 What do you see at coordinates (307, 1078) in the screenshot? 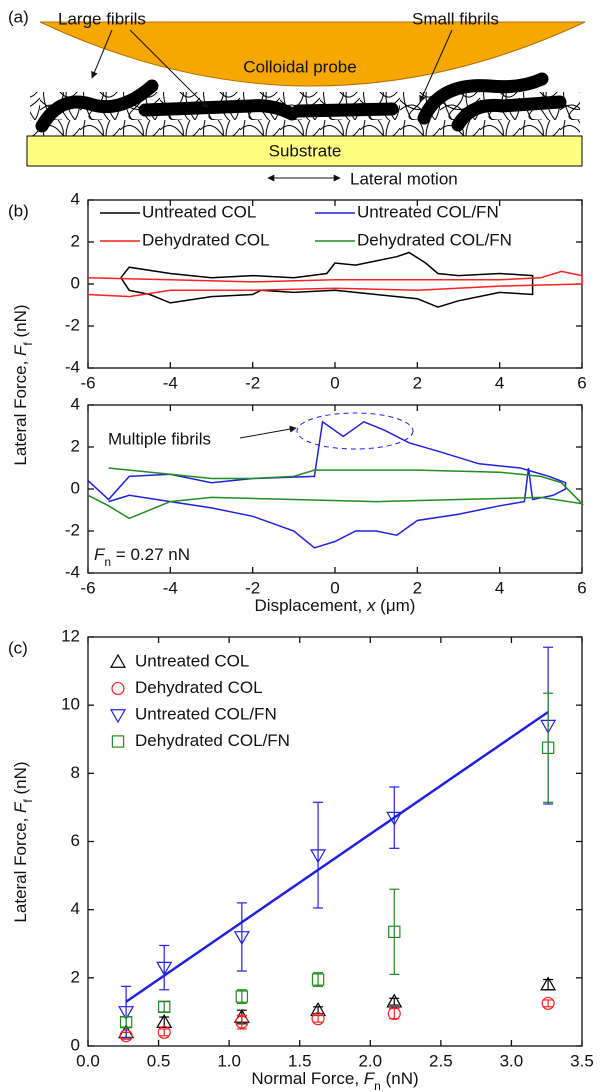
I see `label-part: Normal Force,` at bounding box center [307, 1078].